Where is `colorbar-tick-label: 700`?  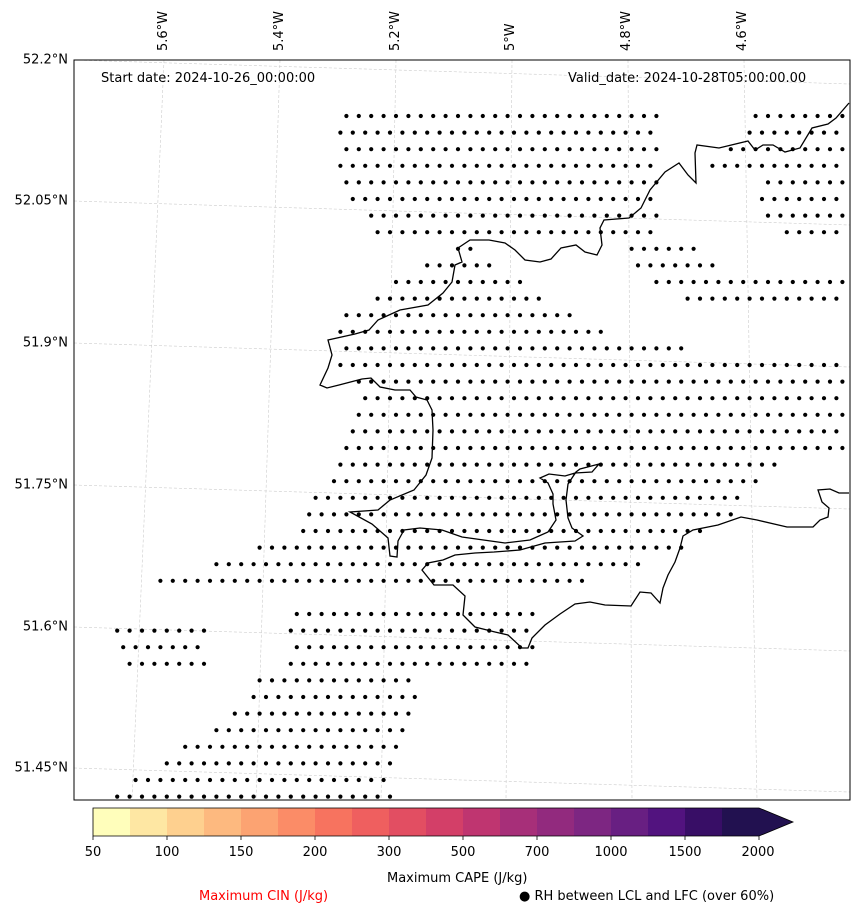
colorbar-tick-label: 700 is located at coordinates (537, 852).